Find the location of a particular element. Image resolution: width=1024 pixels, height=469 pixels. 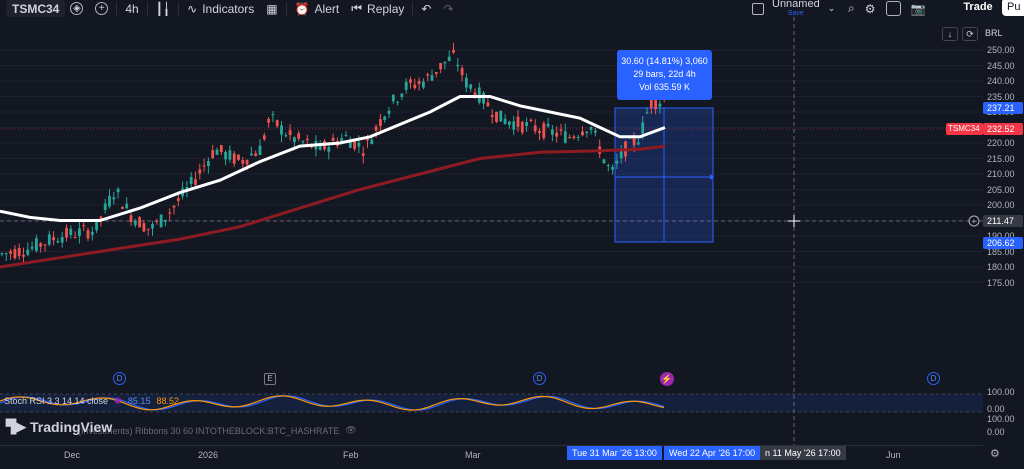

divider is located at coordinates (117, 8).